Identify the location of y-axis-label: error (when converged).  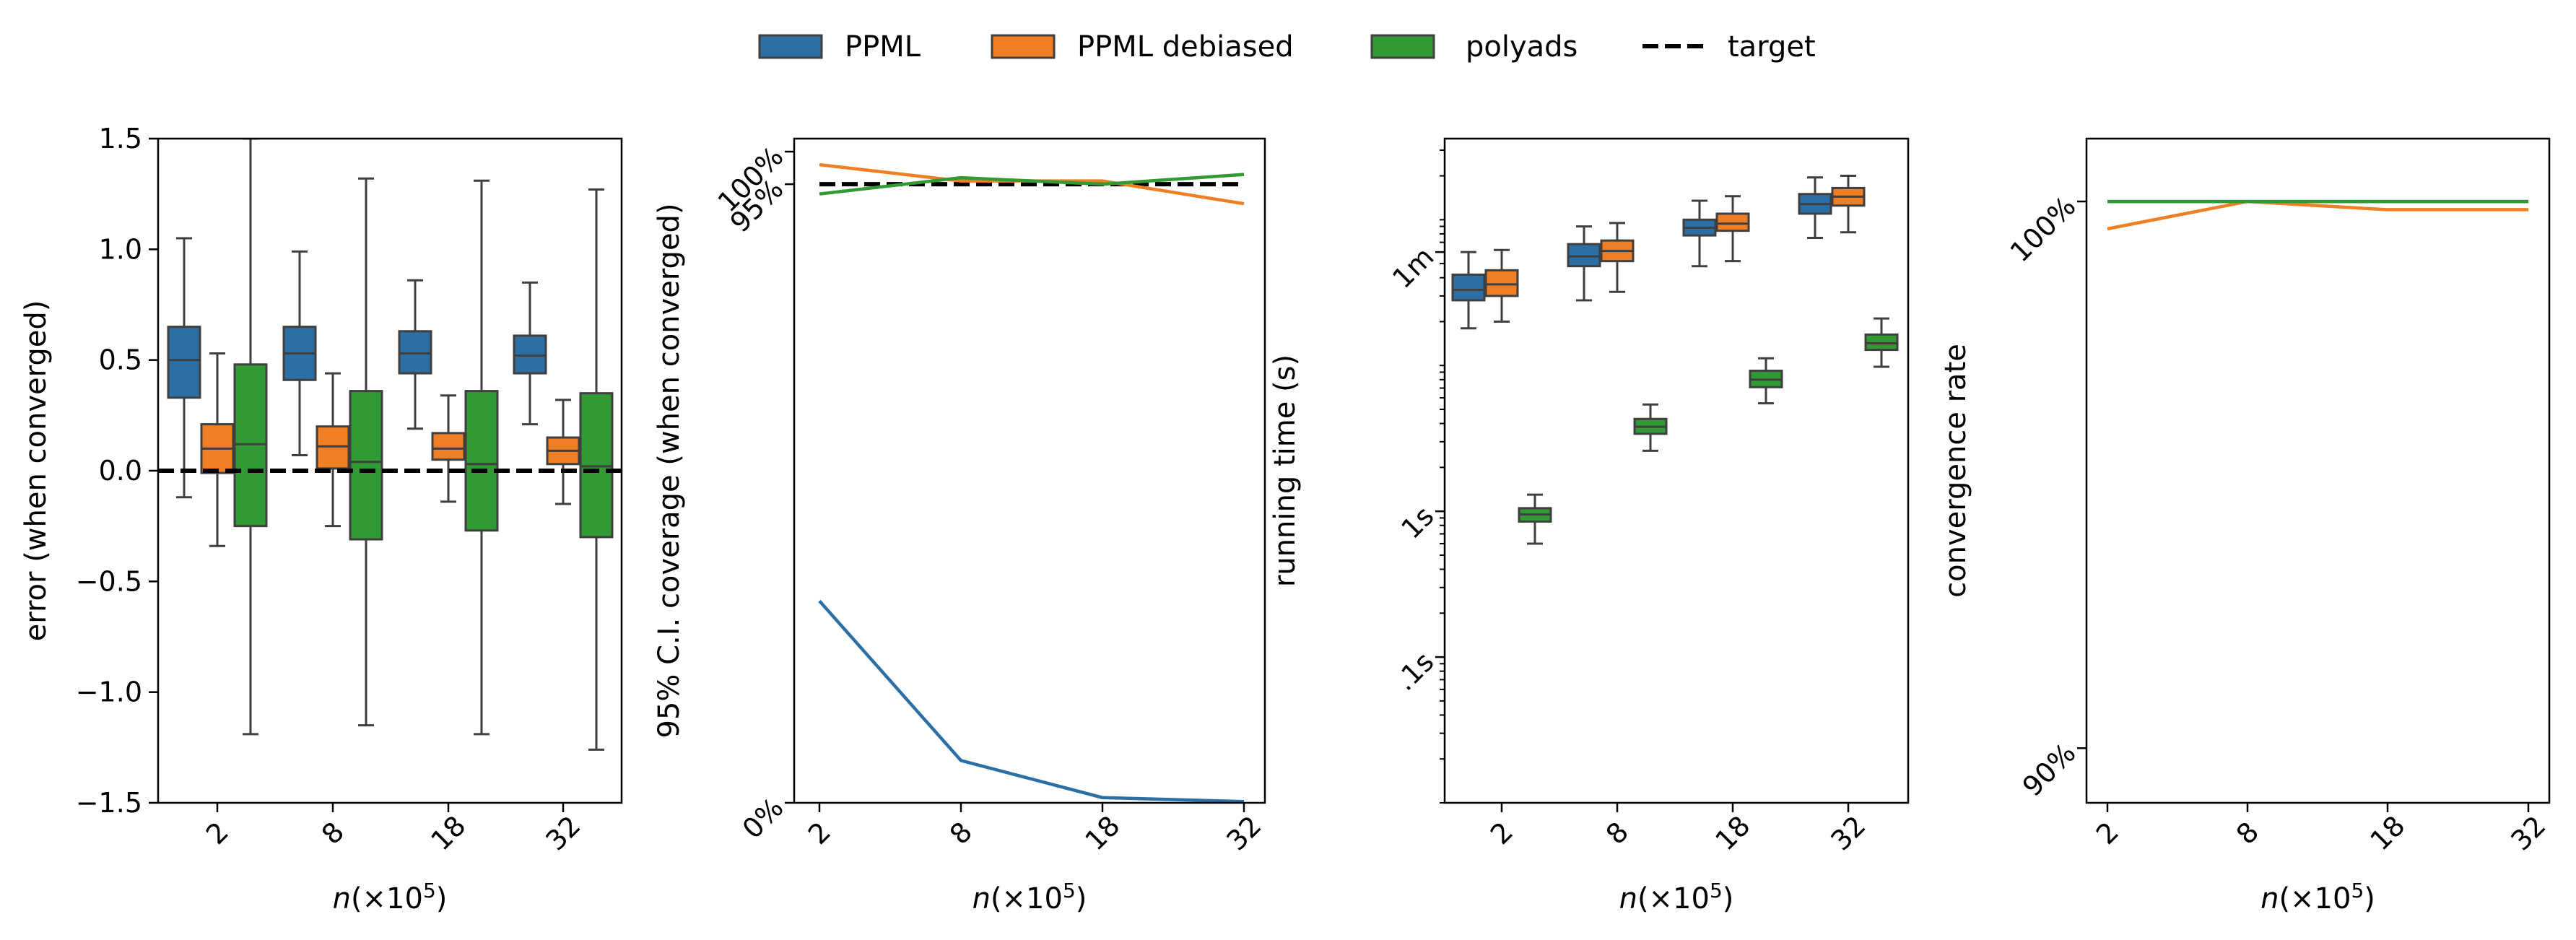
(36, 471).